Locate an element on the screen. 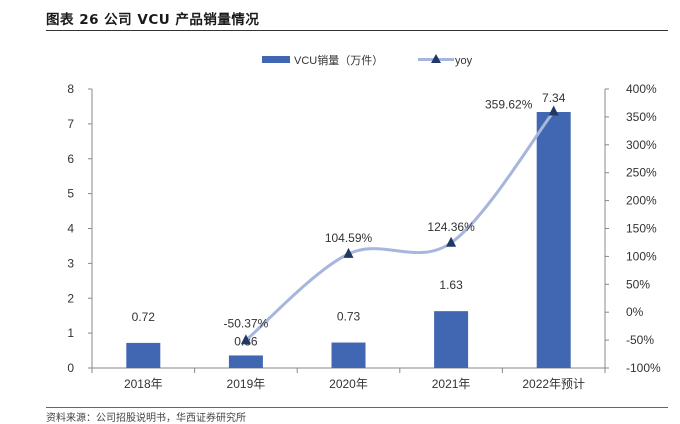 This screenshot has width=680, height=424. source-rule is located at coordinates (357, 407).